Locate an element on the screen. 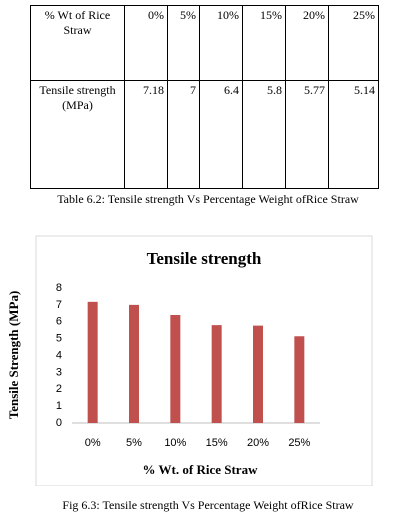 The image size is (416, 518). table-cell: 10% is located at coordinates (221, 43).